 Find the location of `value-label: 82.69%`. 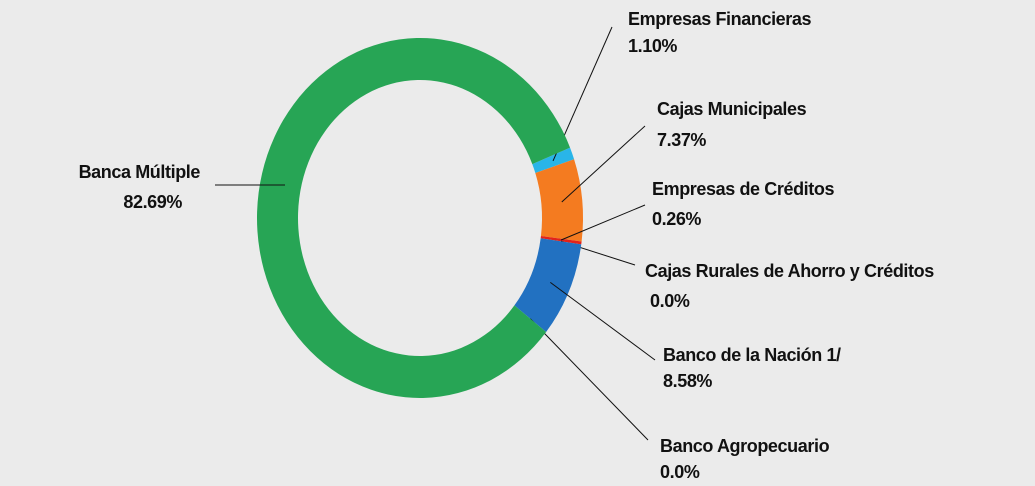

value-label: 82.69% is located at coordinates (152, 202).